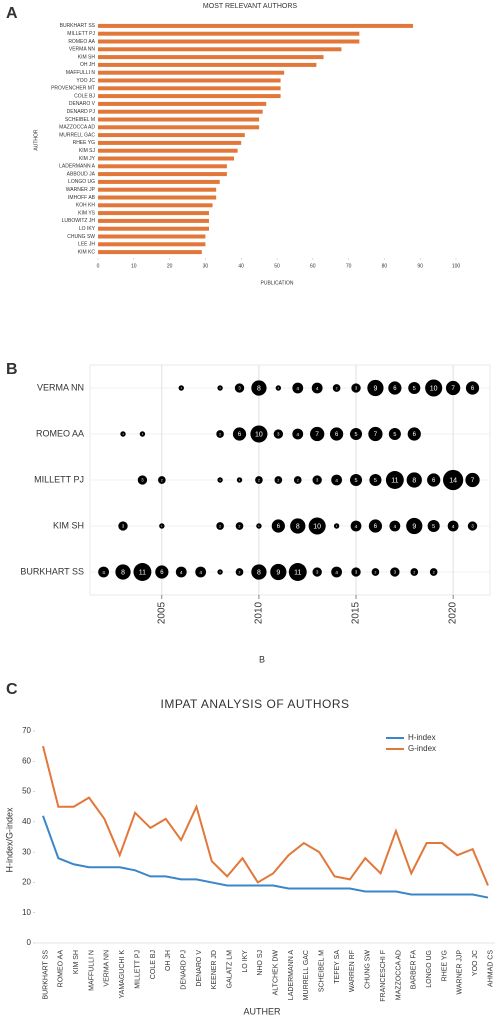  Describe the element at coordinates (168, 960) in the screenshot. I see `x-tick-label: OH JH` at that location.